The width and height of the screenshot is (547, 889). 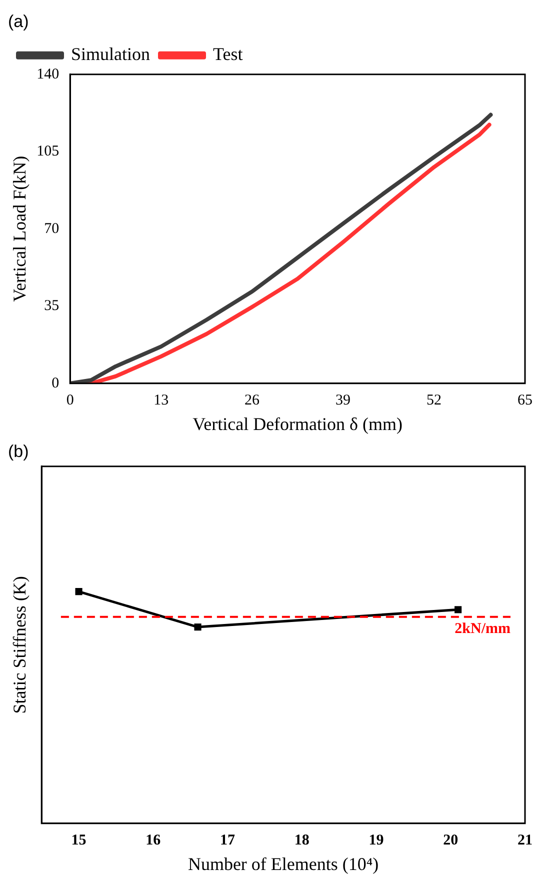 What do you see at coordinates (228, 840) in the screenshot?
I see `x-tick-label: 17` at bounding box center [228, 840].